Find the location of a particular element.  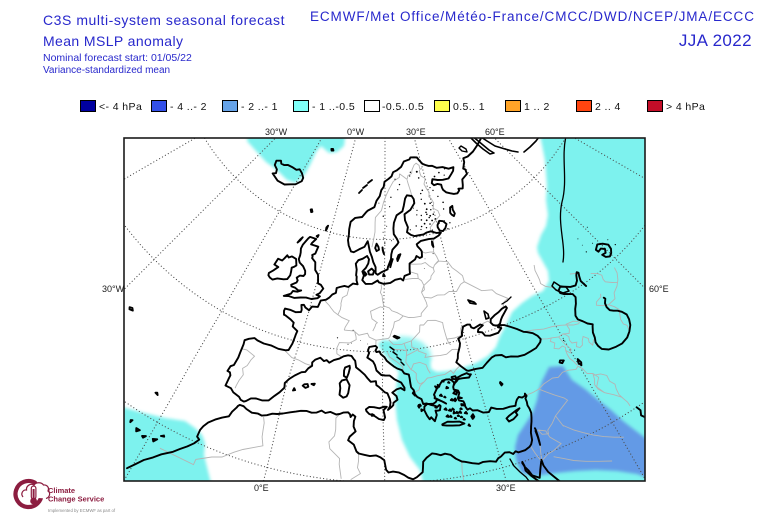

svg-text: Climate is located at coordinates (61, 490).